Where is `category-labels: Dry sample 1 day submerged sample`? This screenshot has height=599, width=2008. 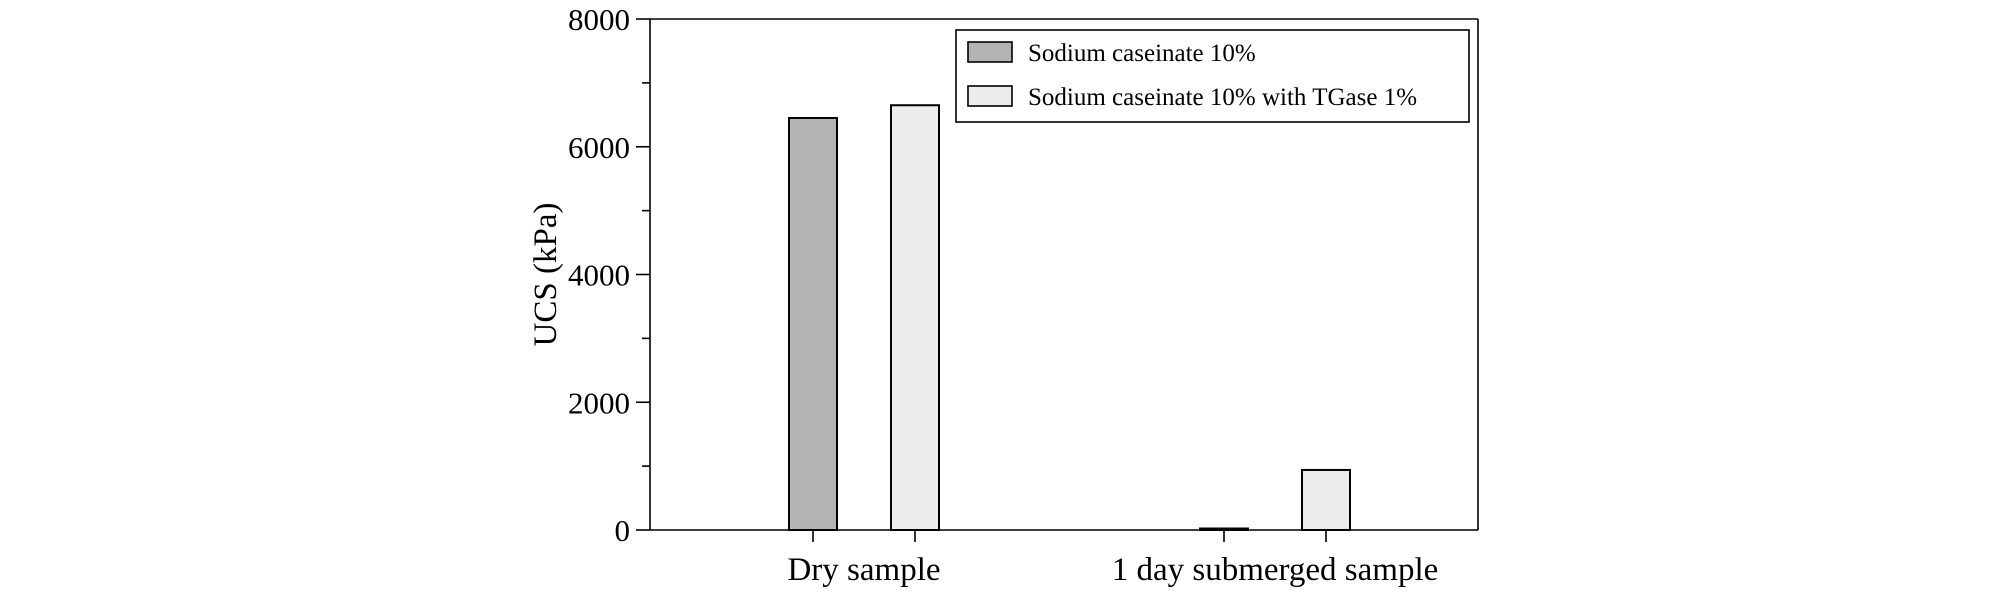 category-labels: Dry sample 1 day submerged sample is located at coordinates (1112, 570).